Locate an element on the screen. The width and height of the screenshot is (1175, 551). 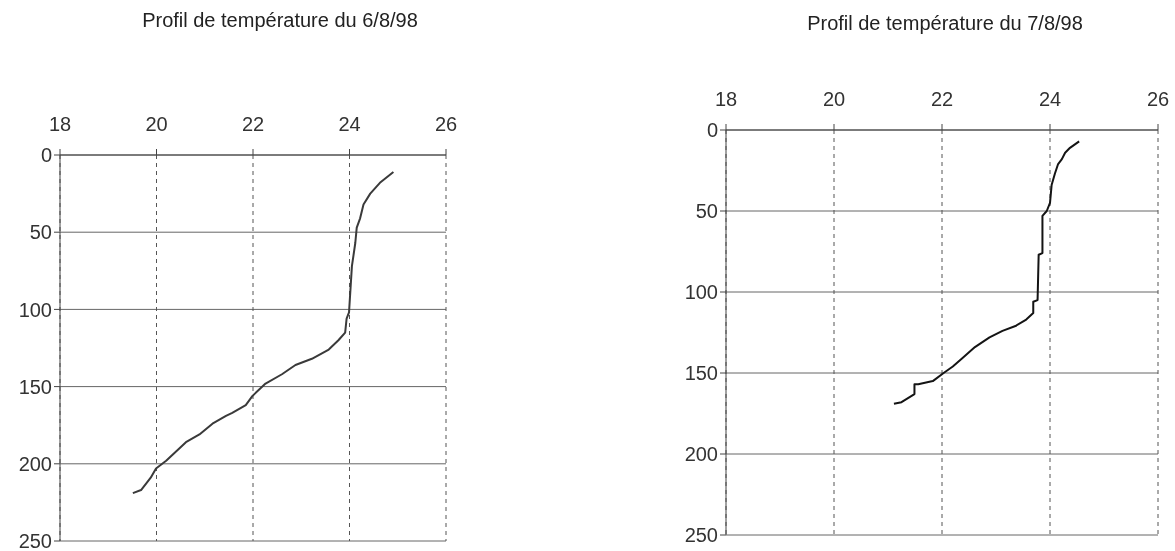
chart-title: Profil de température du 6/8/98 is located at coordinates (280, 20).